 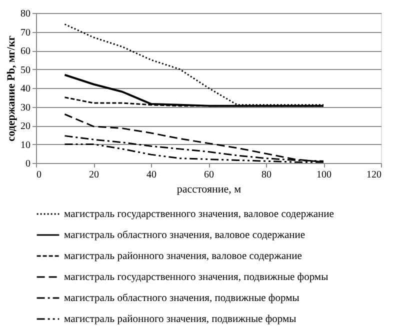 What do you see at coordinates (25, 126) in the screenshot?
I see `y-tick-label: 20` at bounding box center [25, 126].